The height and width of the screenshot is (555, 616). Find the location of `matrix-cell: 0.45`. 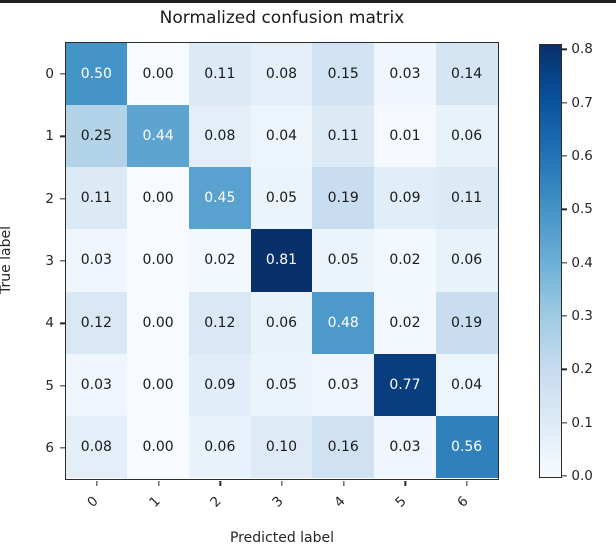

matrix-cell: 0.45 is located at coordinates (219, 198).